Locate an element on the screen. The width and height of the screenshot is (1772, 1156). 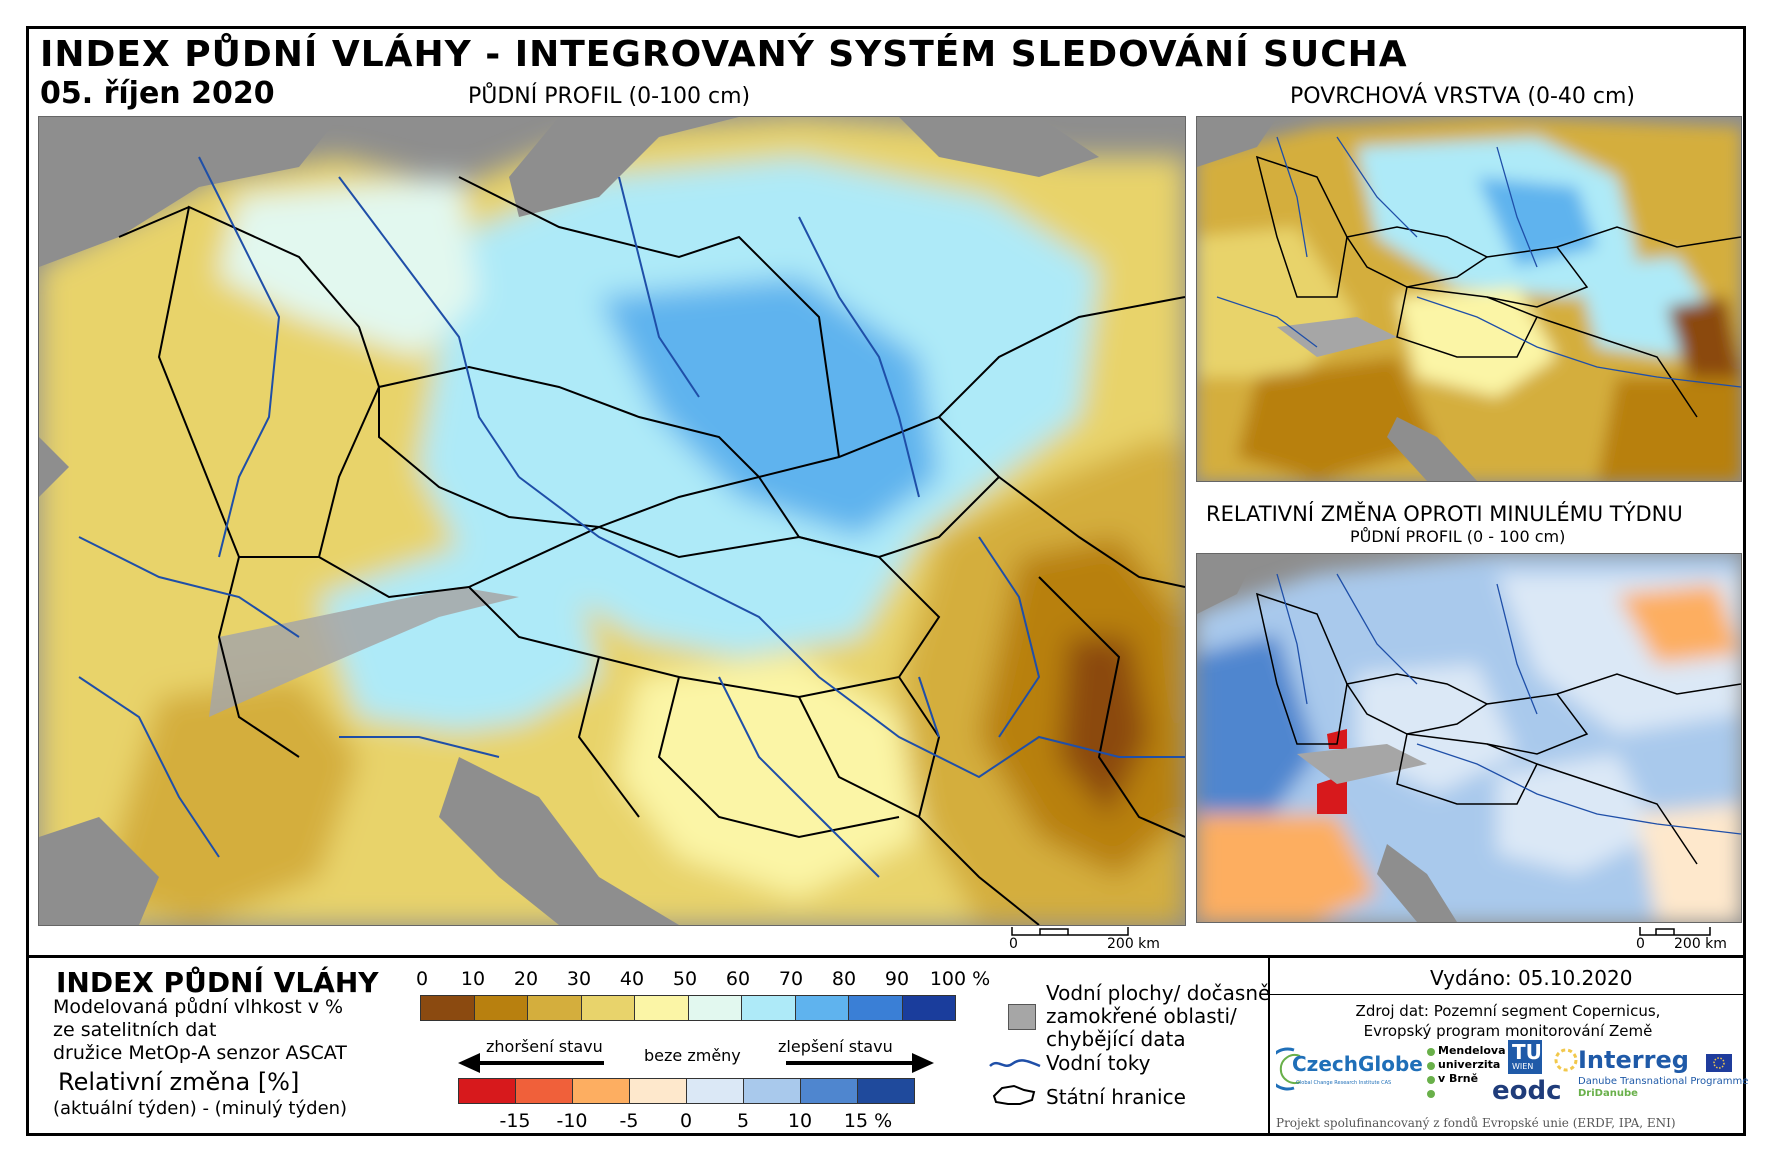
date-label: 05. říjen 2020 is located at coordinates (157, 93).